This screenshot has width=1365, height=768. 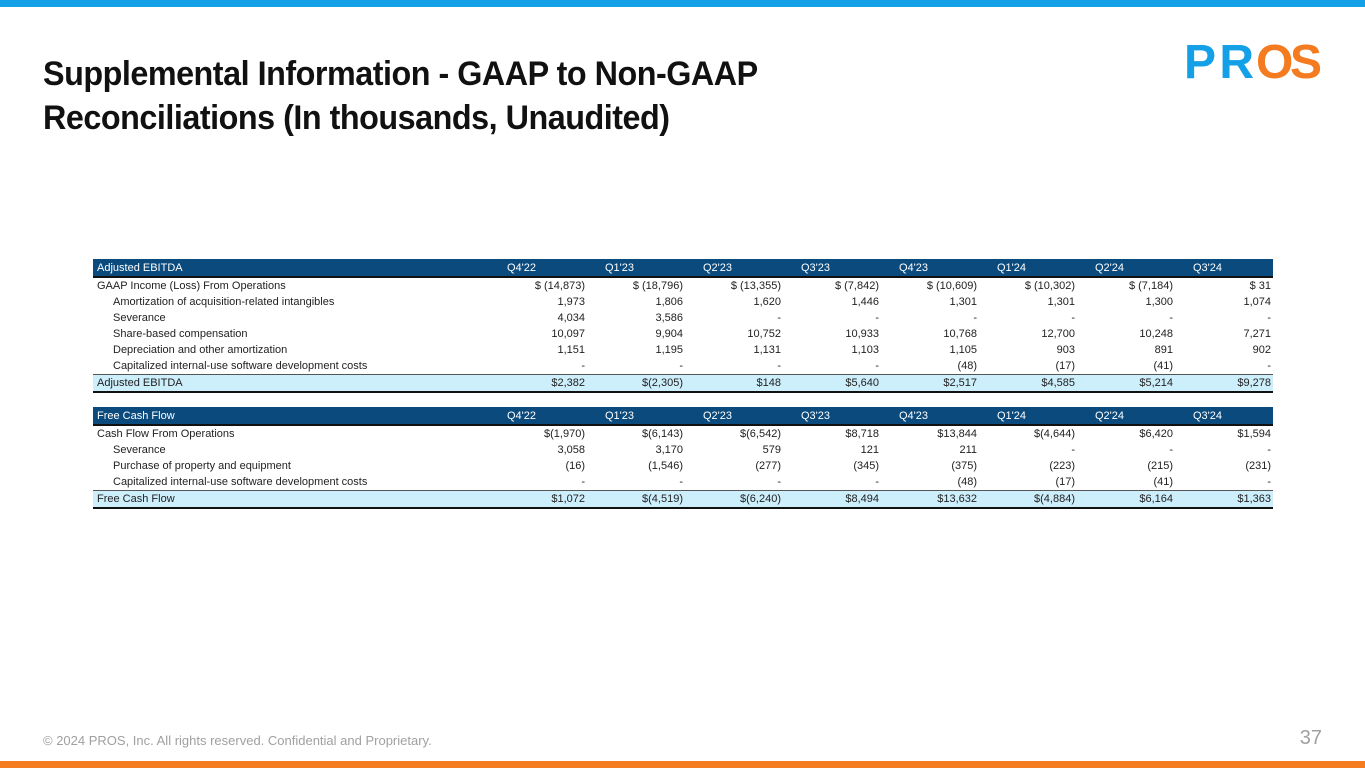 I want to click on value-cell: 1,806, so click(x=669, y=302).